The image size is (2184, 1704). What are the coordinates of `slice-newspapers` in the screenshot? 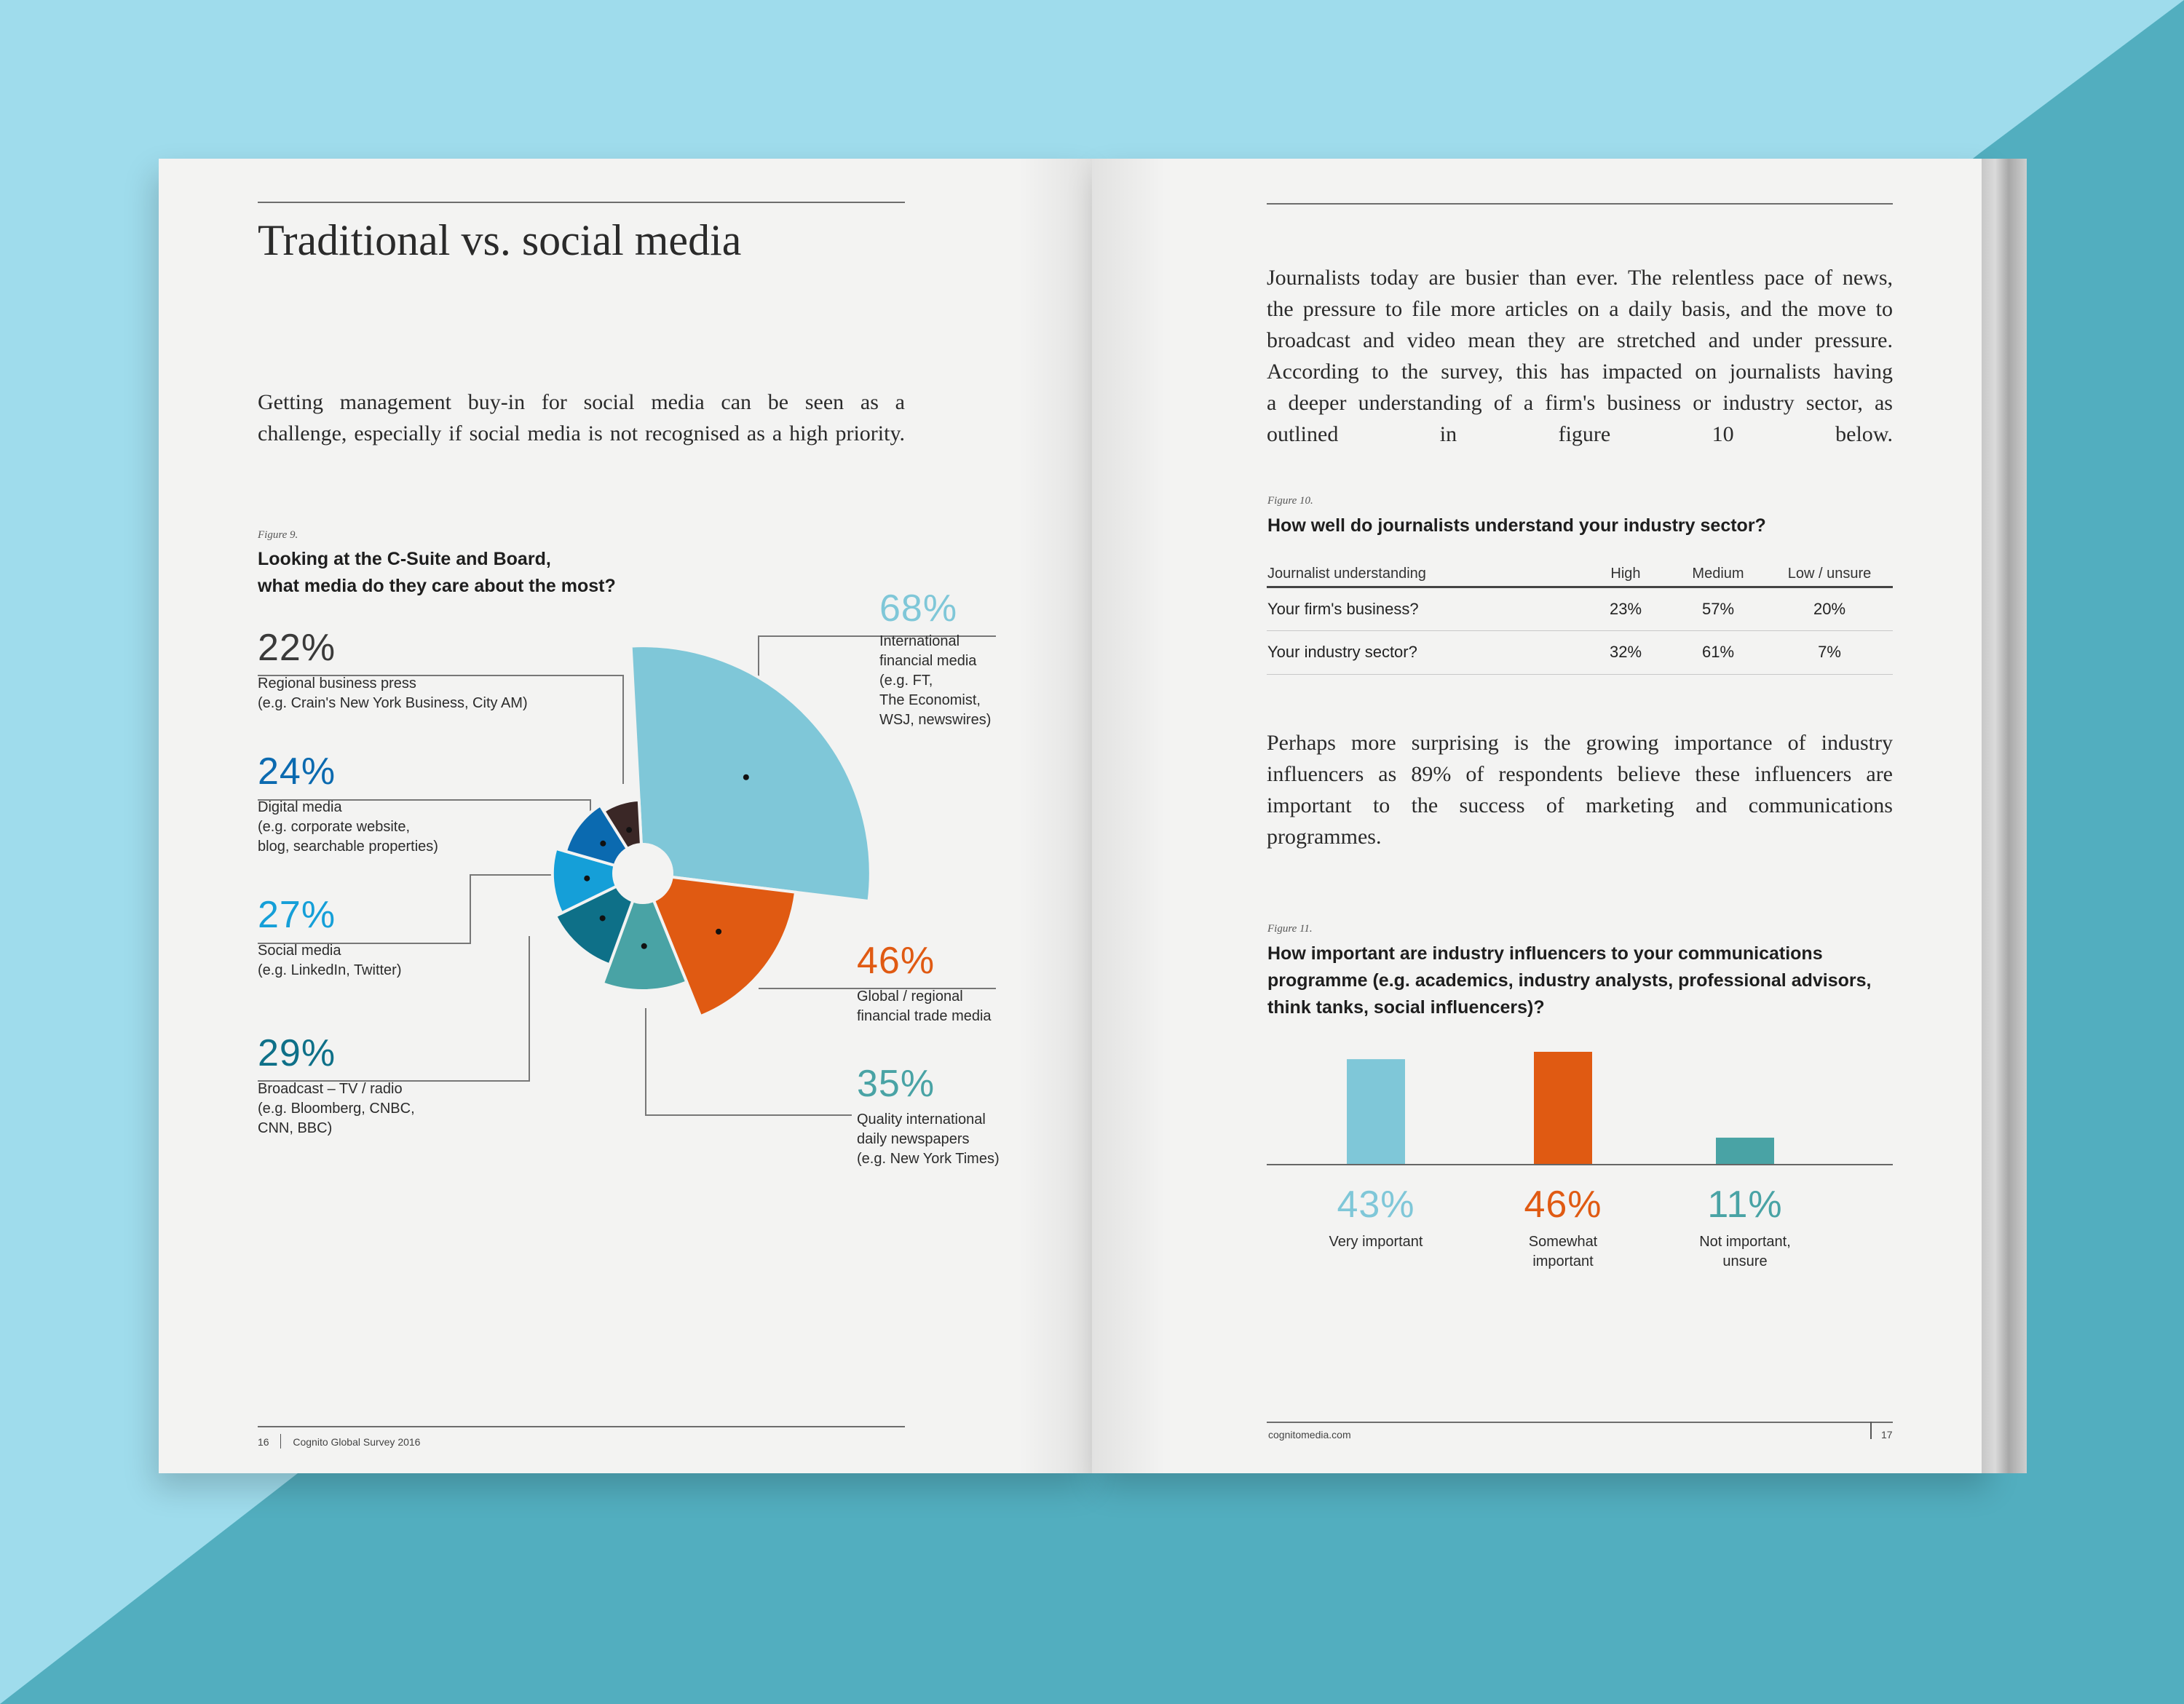 It's located at (645, 930).